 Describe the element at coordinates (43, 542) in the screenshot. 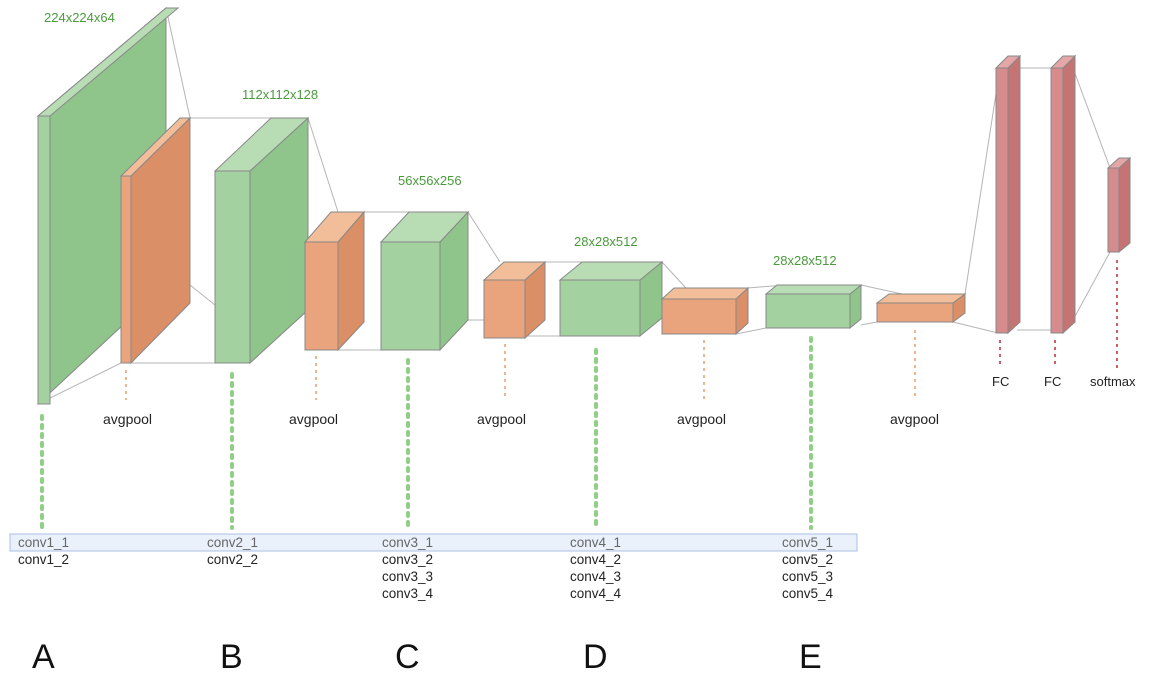

I see `conv-layer-name: conv1_1` at that location.